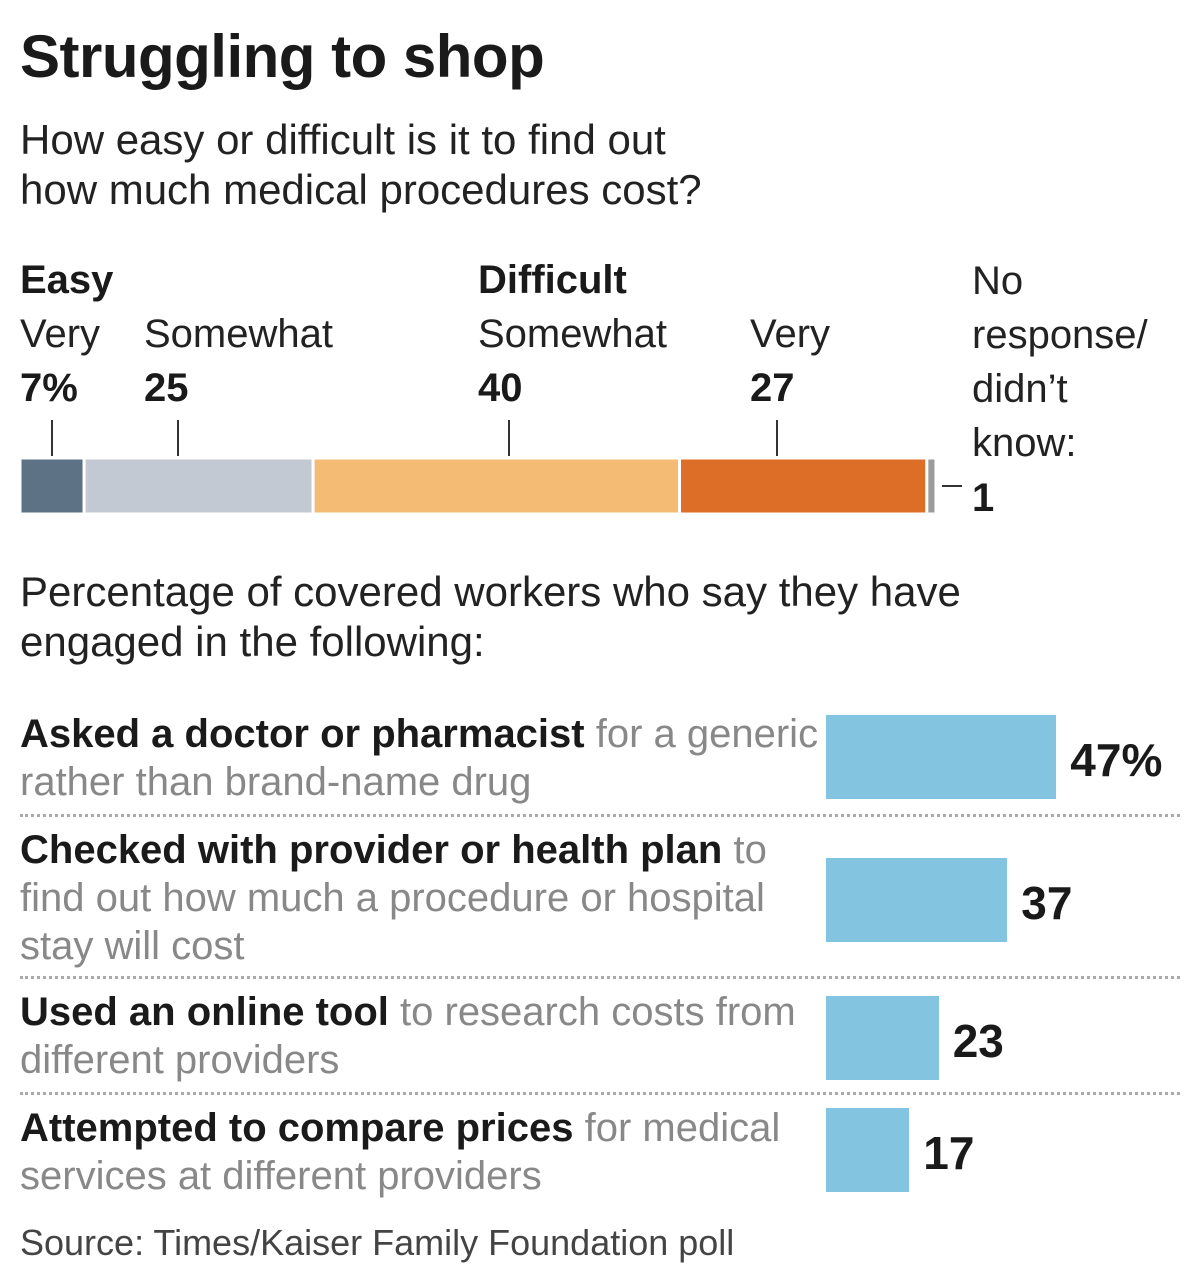 This screenshot has width=1200, height=1282. I want to click on segment-label-easy-somewhat: Somewhat, so click(238, 334).